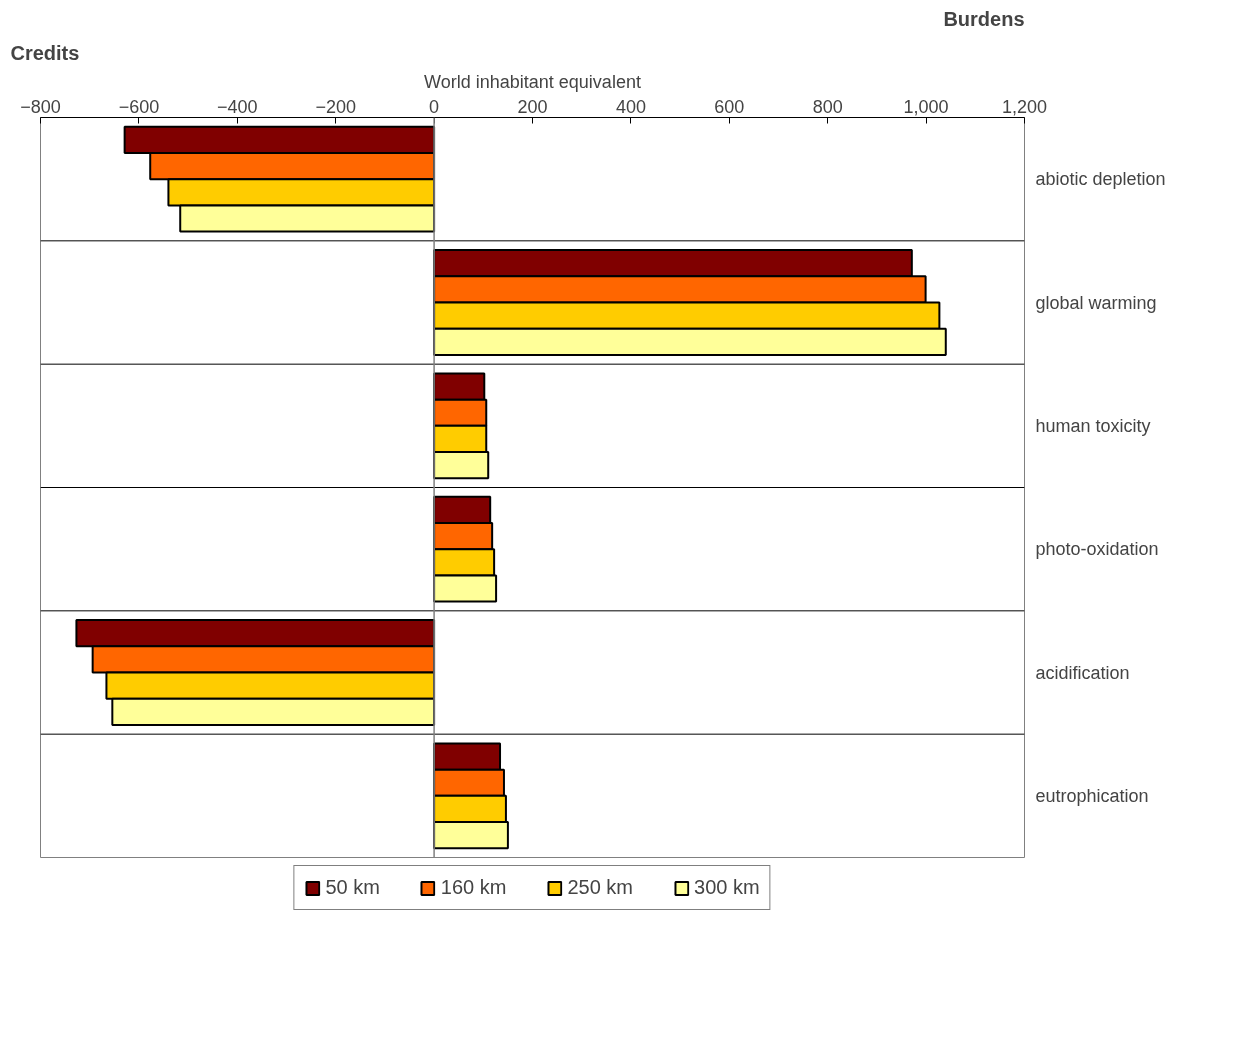  What do you see at coordinates (1092, 795) in the screenshot?
I see `y-tick-label: eutrophication` at bounding box center [1092, 795].